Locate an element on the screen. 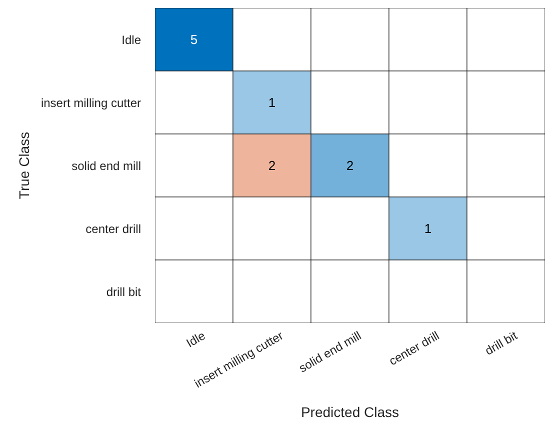 The height and width of the screenshot is (429, 547). y-tick-label: Idle is located at coordinates (132, 39).